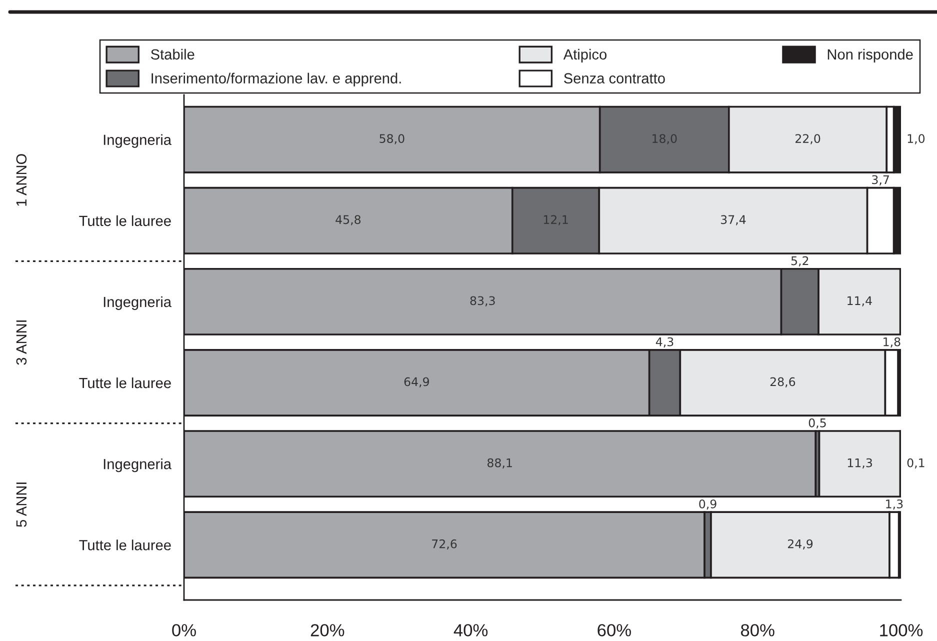 The width and height of the screenshot is (937, 641). What do you see at coordinates (471, 630) in the screenshot?
I see `x-tick-label: 40%` at bounding box center [471, 630].